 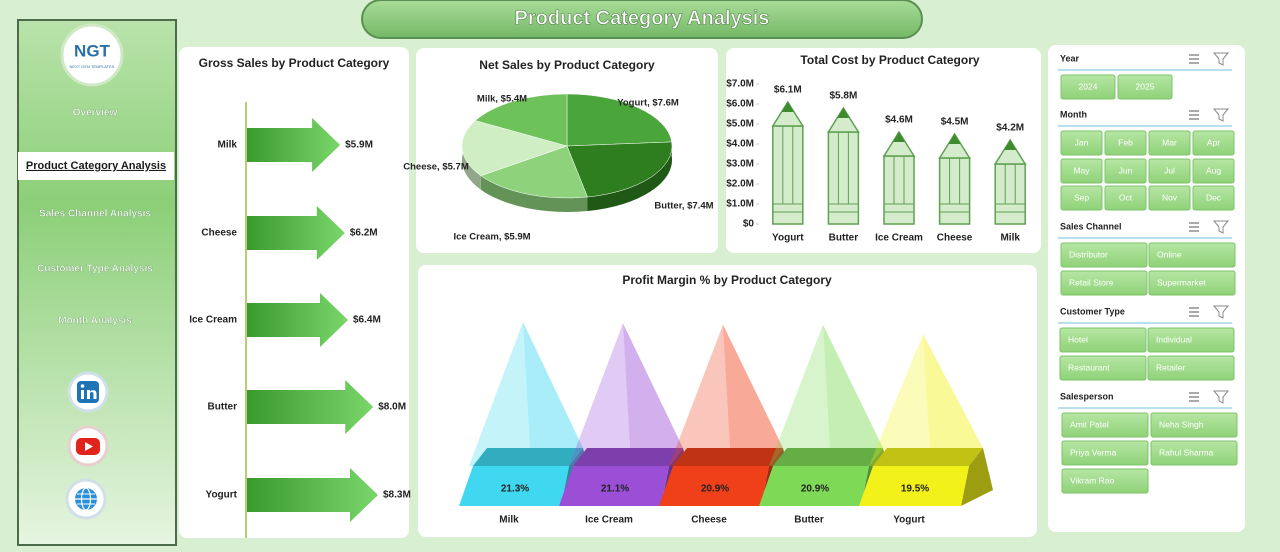 I want to click on sidebar, so click(x=97, y=282).